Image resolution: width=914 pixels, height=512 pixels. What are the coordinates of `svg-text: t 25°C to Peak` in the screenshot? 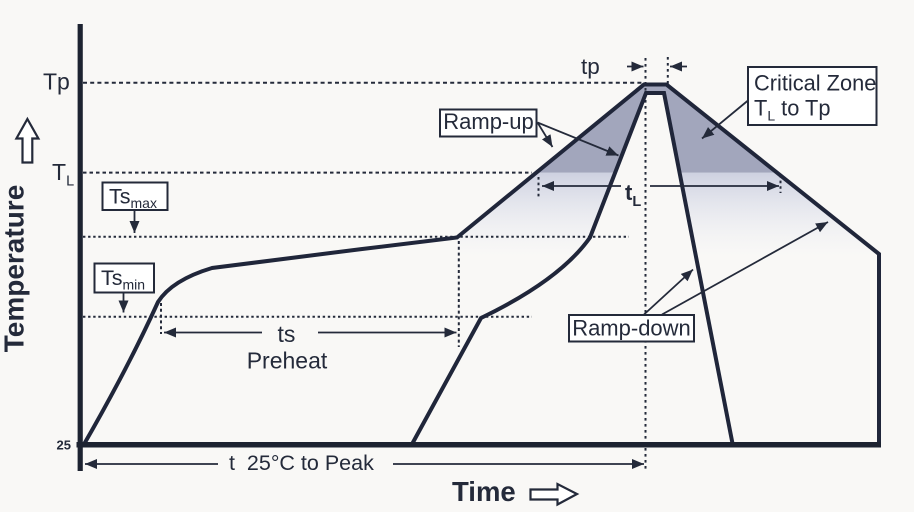 It's located at (301, 463).